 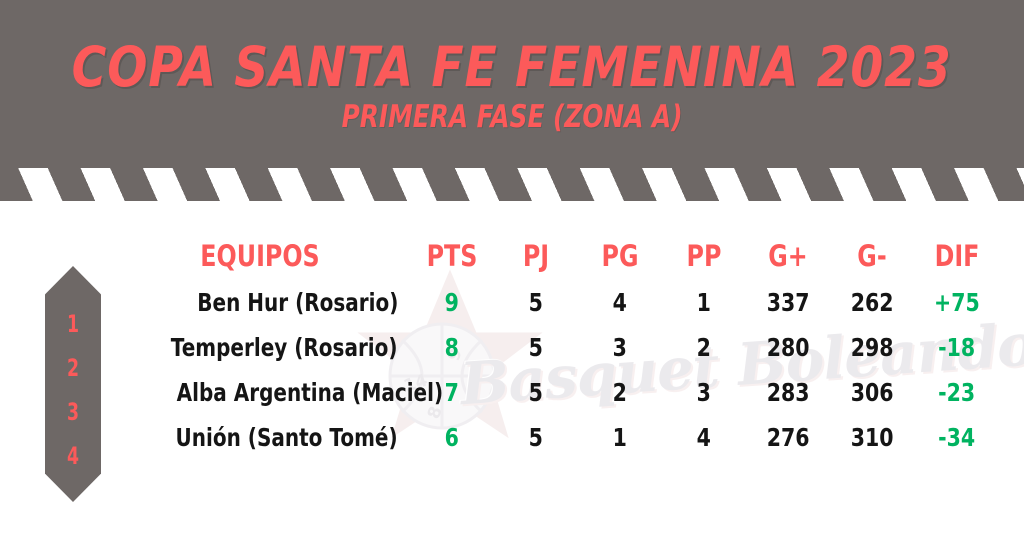 I want to click on value-dif: -18, so click(x=957, y=347).